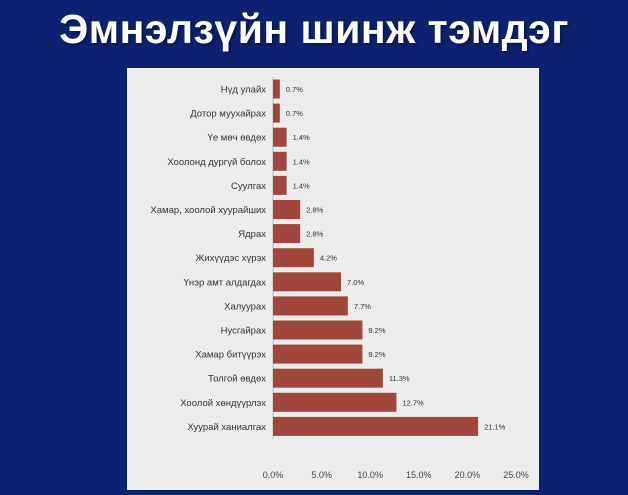  What do you see at coordinates (328, 258) in the screenshot?
I see `value-label: 4.2%` at bounding box center [328, 258].